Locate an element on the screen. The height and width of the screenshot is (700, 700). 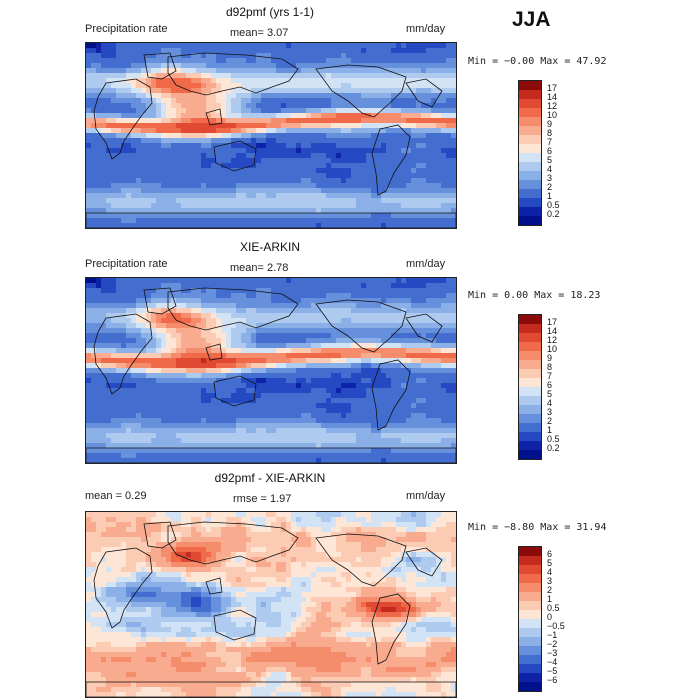
panel-title: d92pmf - XIE-ARKIN is located at coordinates (270, 478).